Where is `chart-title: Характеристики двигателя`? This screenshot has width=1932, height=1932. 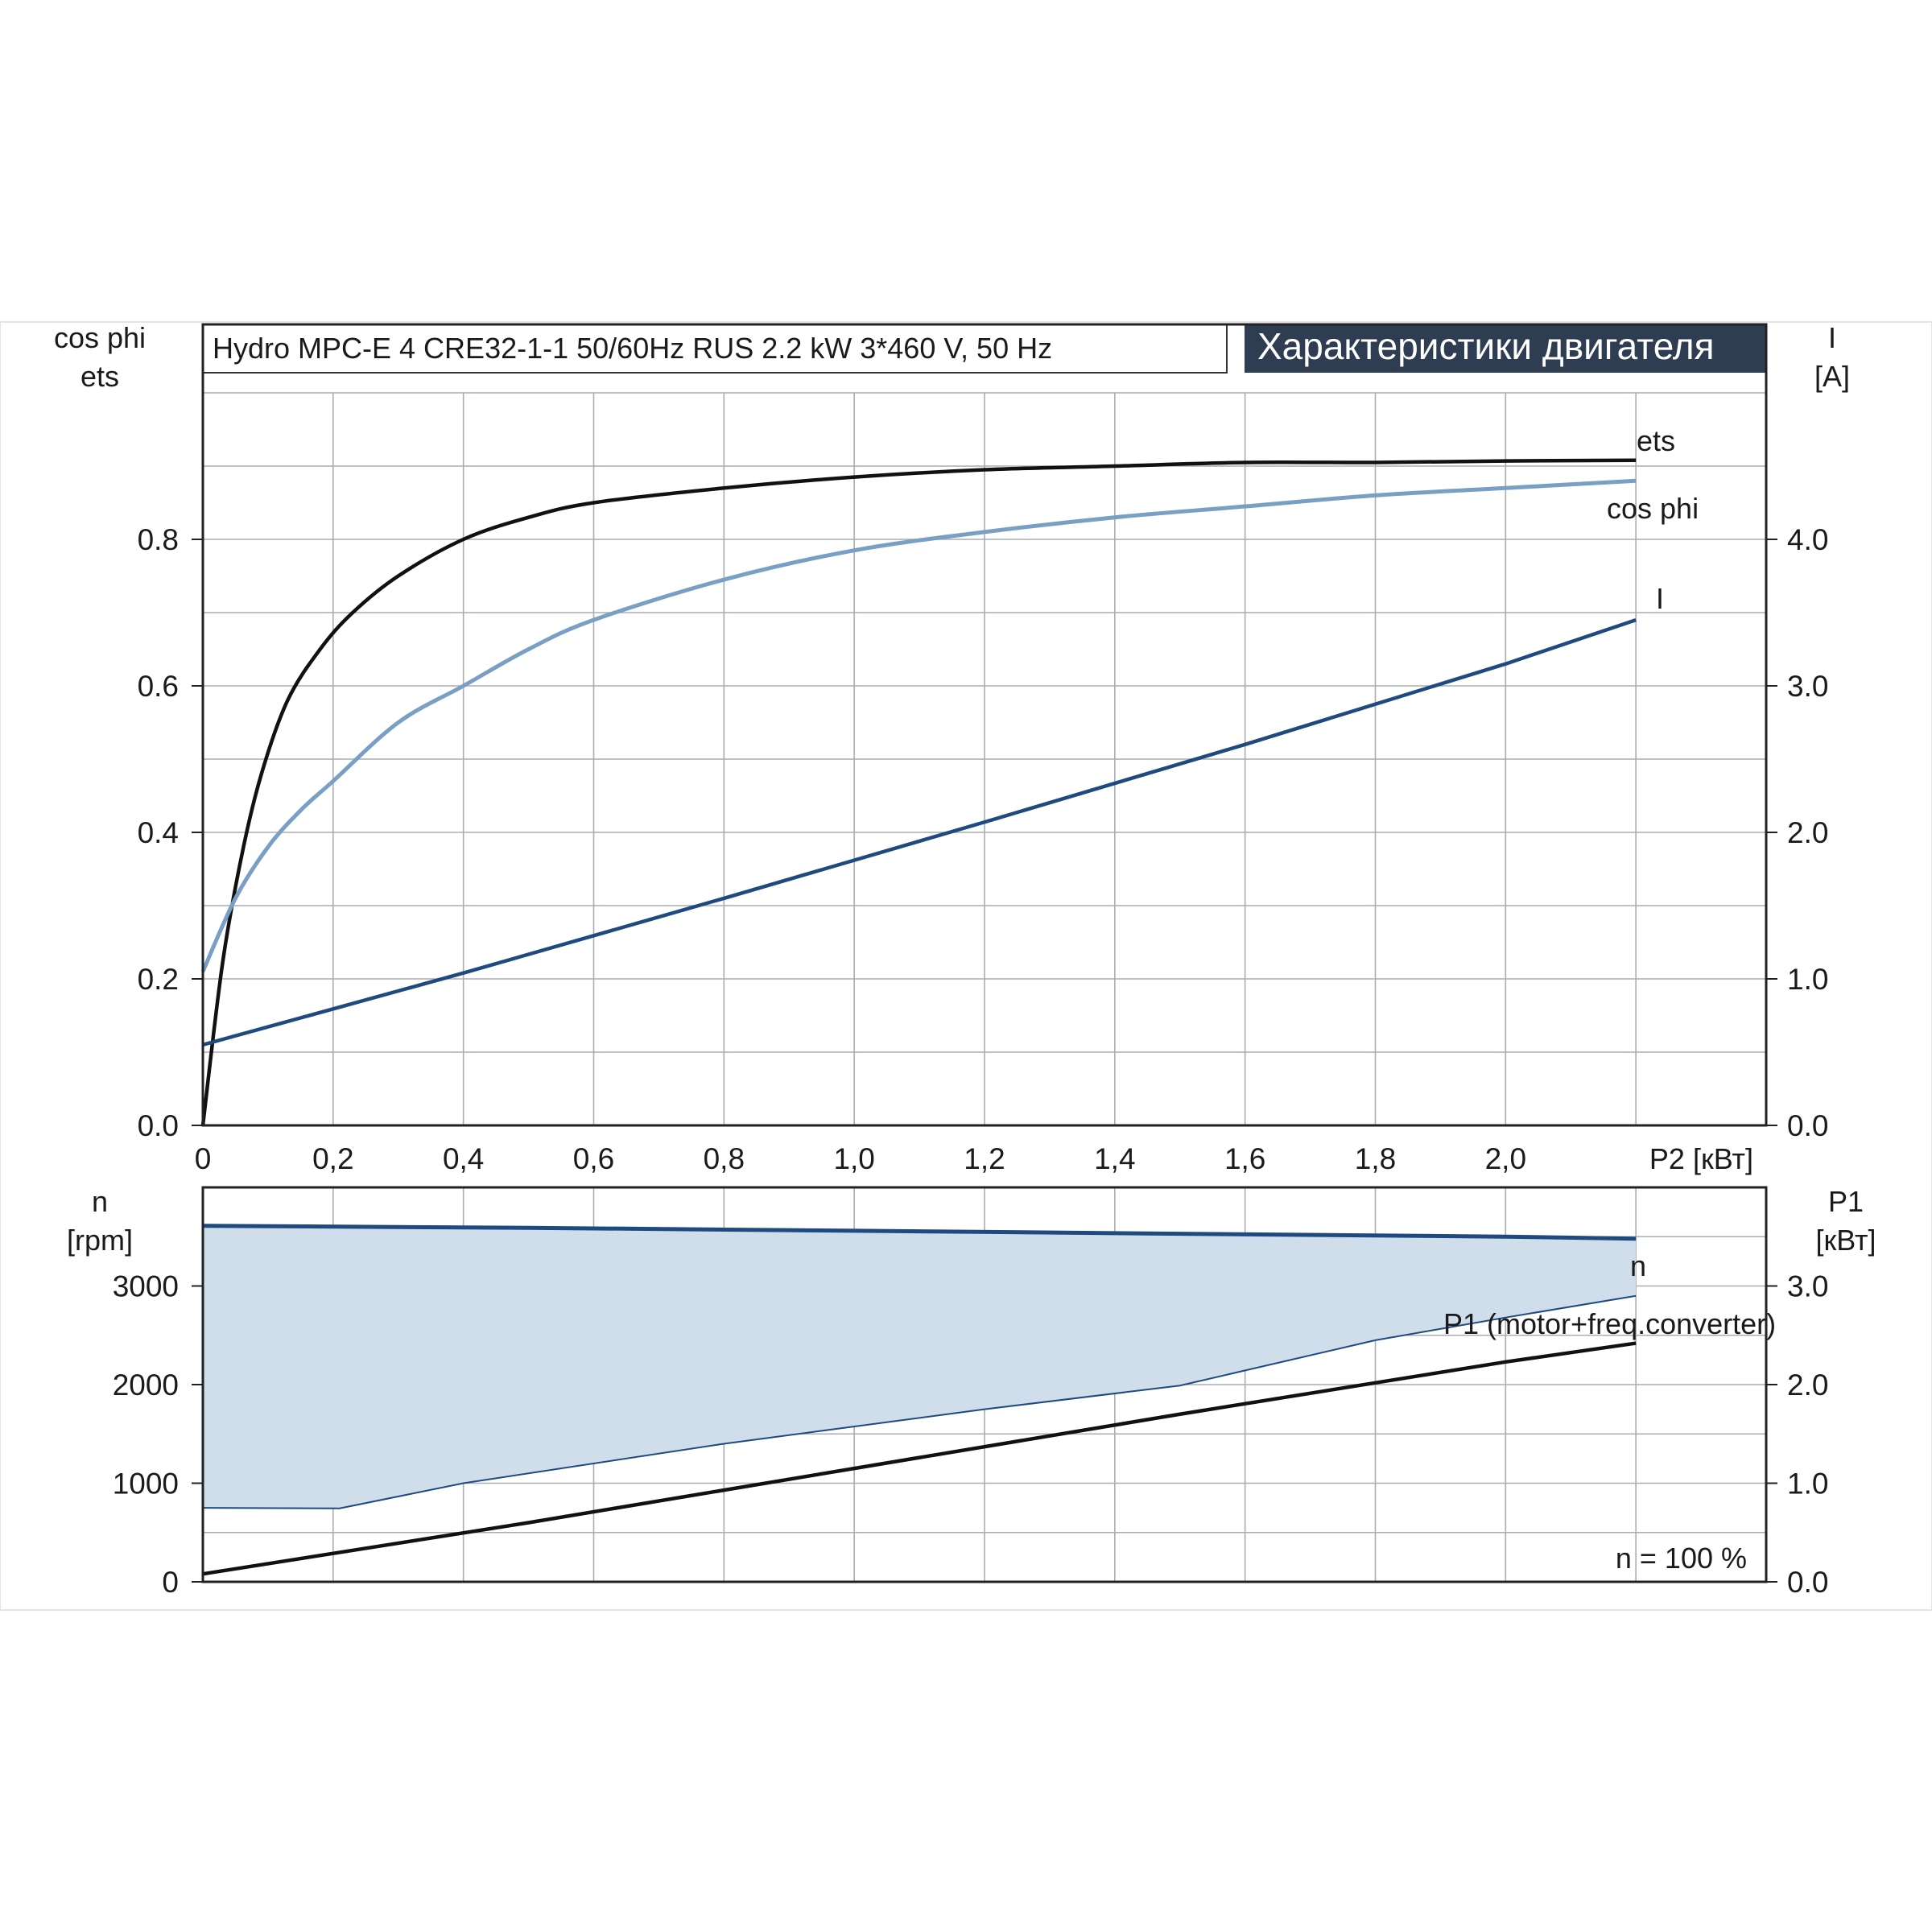 chart-title: Характеристики двигателя is located at coordinates (1486, 346).